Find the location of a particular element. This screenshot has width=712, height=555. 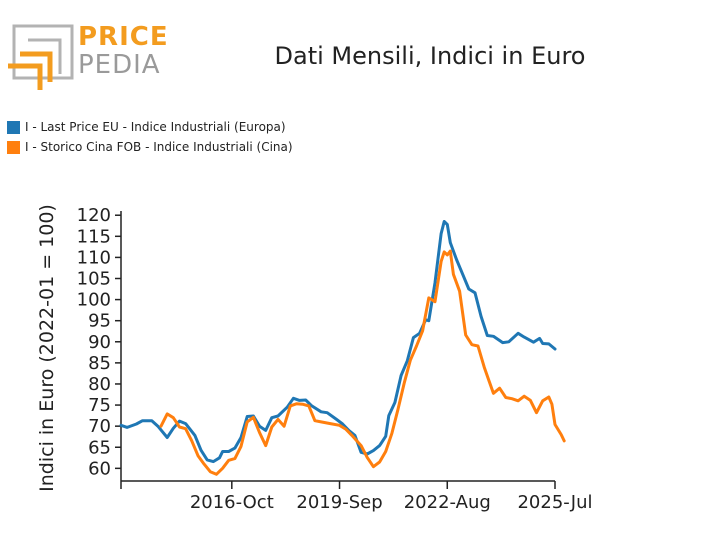

y-tick-label: 65 is located at coordinates (99, 447).